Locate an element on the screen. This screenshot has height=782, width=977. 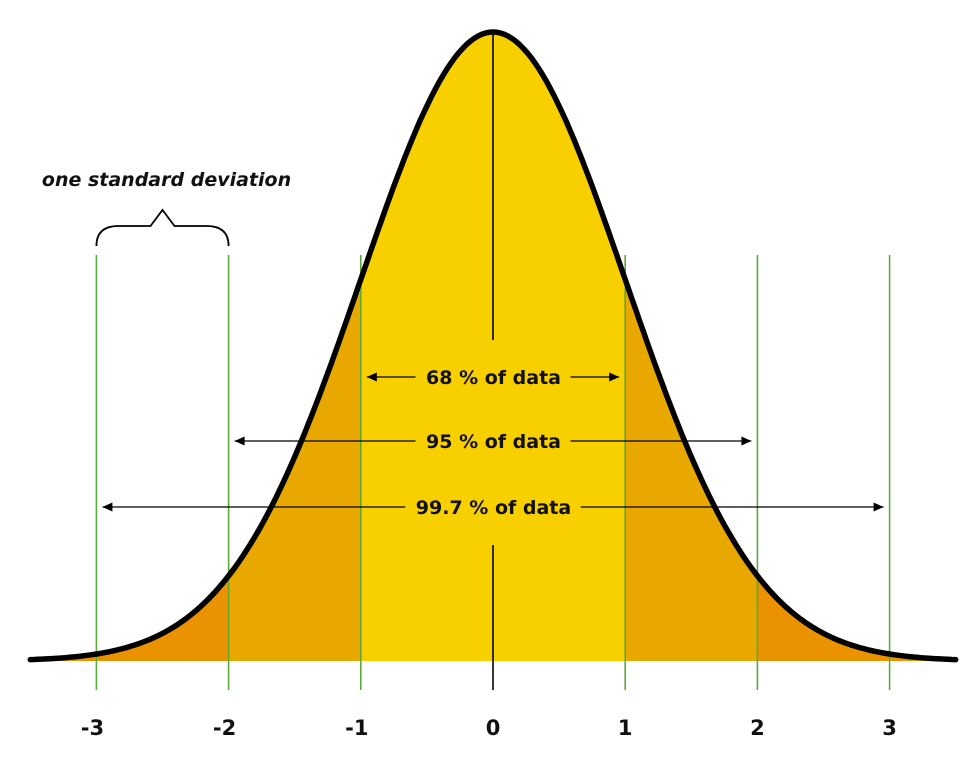
x-tick-label: -2 is located at coordinates (224, 728).